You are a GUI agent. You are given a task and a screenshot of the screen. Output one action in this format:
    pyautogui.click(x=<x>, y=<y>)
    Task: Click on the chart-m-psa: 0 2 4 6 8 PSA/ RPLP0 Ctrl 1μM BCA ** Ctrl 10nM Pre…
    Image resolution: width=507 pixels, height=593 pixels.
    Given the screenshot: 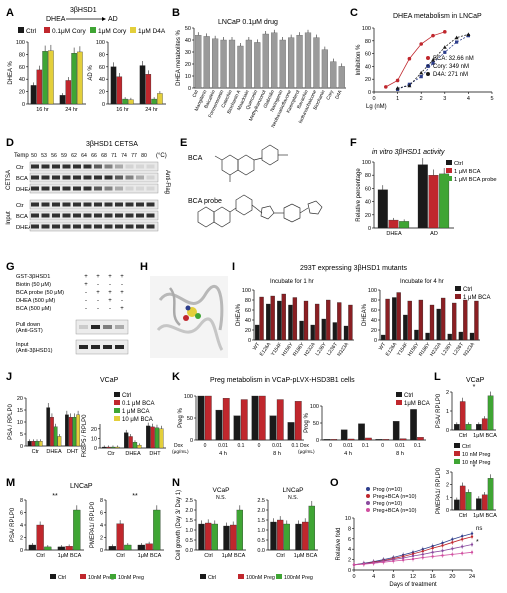 What is the action you would take?
    pyautogui.click(x=77, y=537)
    